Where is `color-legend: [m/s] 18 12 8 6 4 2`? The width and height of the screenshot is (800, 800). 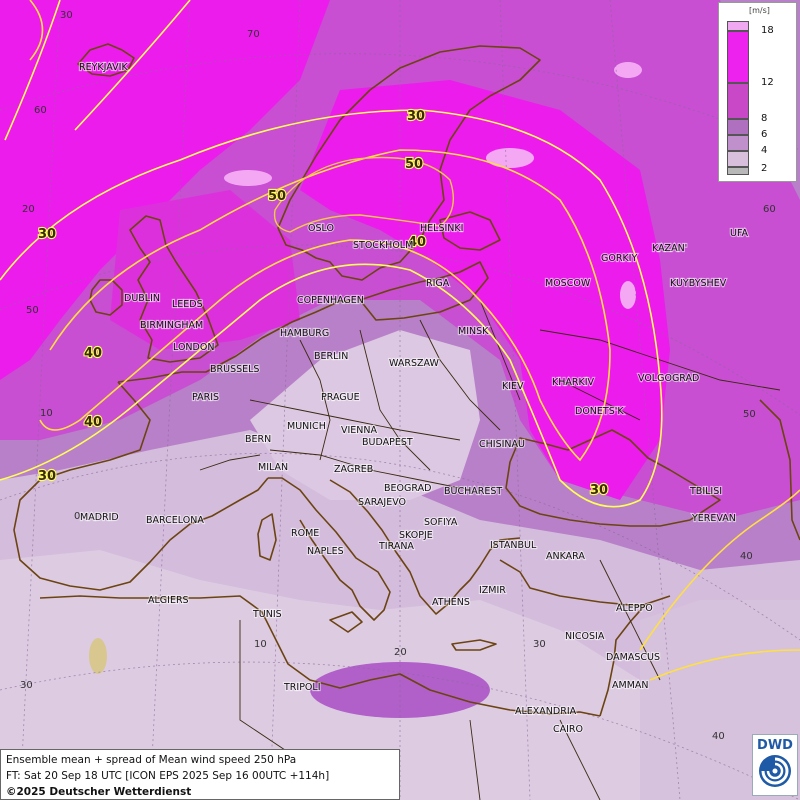 color-legend: [m/s] 18 12 8 6 4 2 is located at coordinates (757, 92).